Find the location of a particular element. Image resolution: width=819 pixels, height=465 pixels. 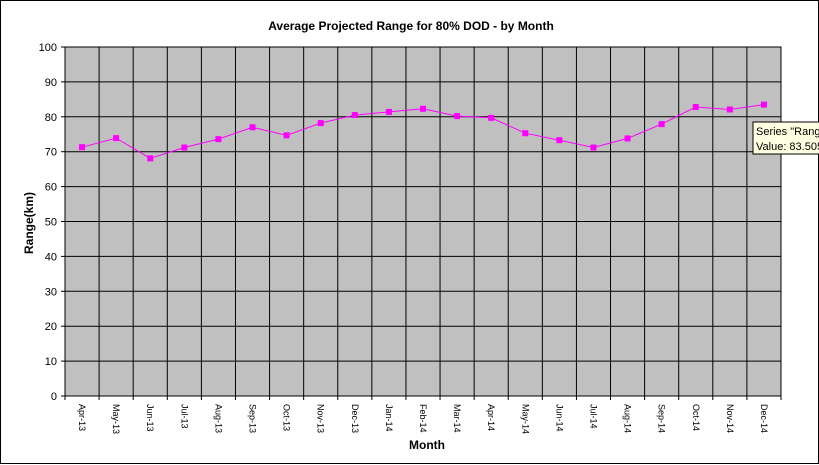

y-tick-label: 40 is located at coordinates (51, 257).